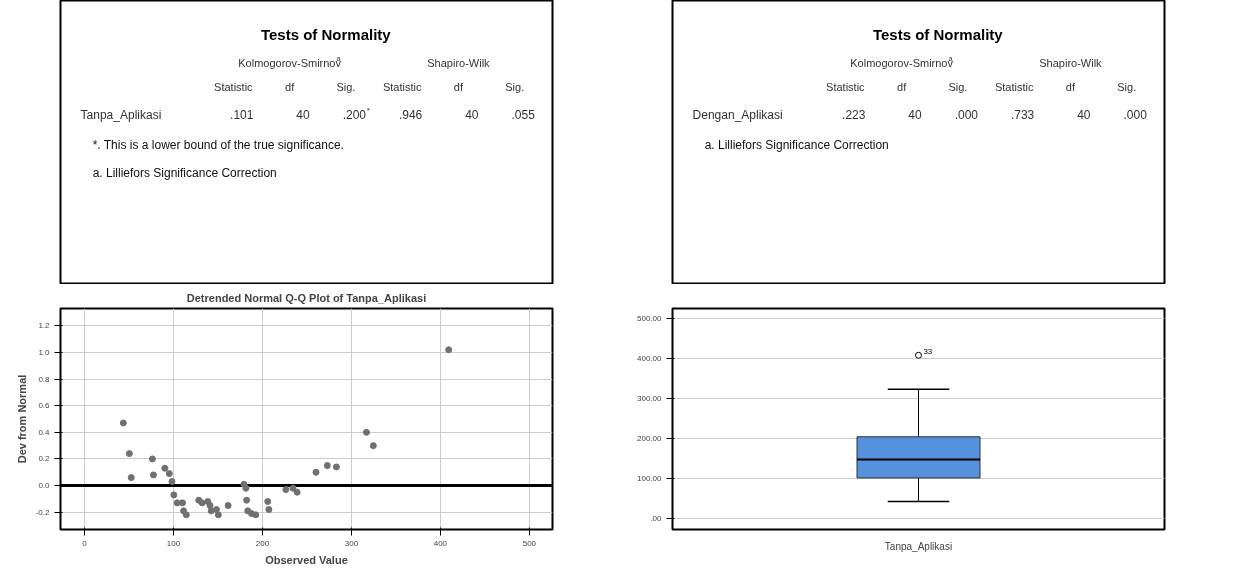 The height and width of the screenshot is (577, 1235). Describe the element at coordinates (44, 432) in the screenshot. I see `y-tick-label: 0.4` at that location.